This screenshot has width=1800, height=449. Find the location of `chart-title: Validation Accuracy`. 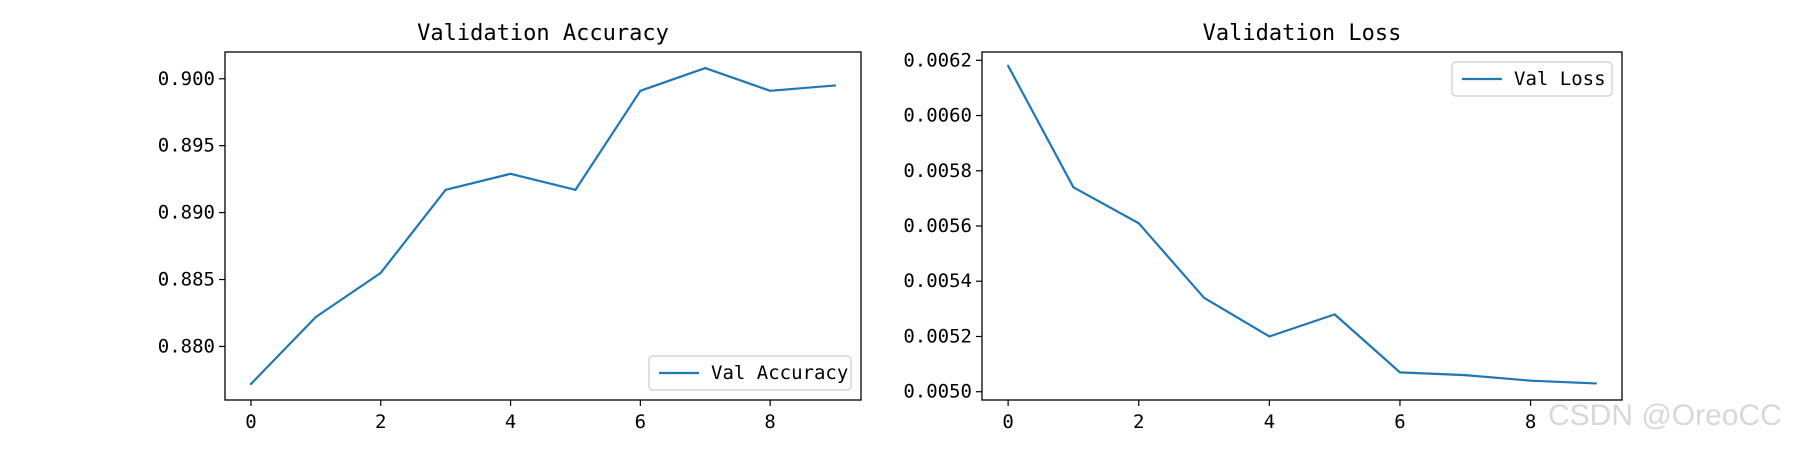

chart-title: Validation Accuracy is located at coordinates (543, 33).